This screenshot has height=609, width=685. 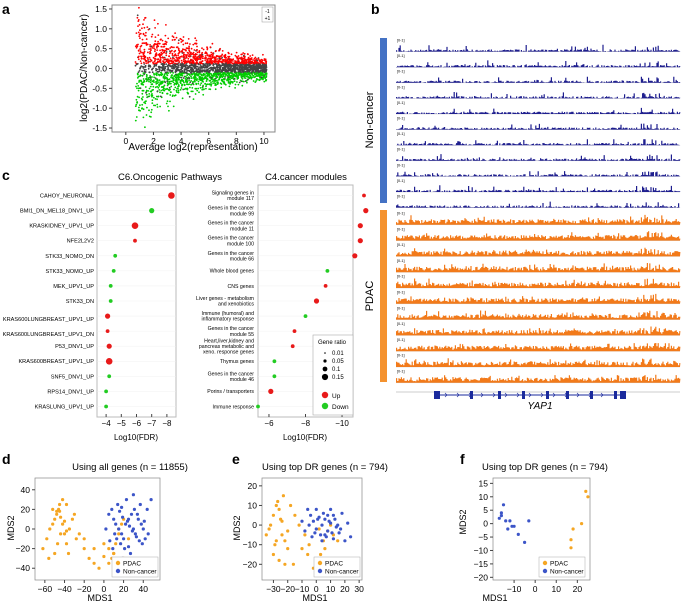 I want to click on mds-y-tick-label: −15, so click(x=481, y=564).